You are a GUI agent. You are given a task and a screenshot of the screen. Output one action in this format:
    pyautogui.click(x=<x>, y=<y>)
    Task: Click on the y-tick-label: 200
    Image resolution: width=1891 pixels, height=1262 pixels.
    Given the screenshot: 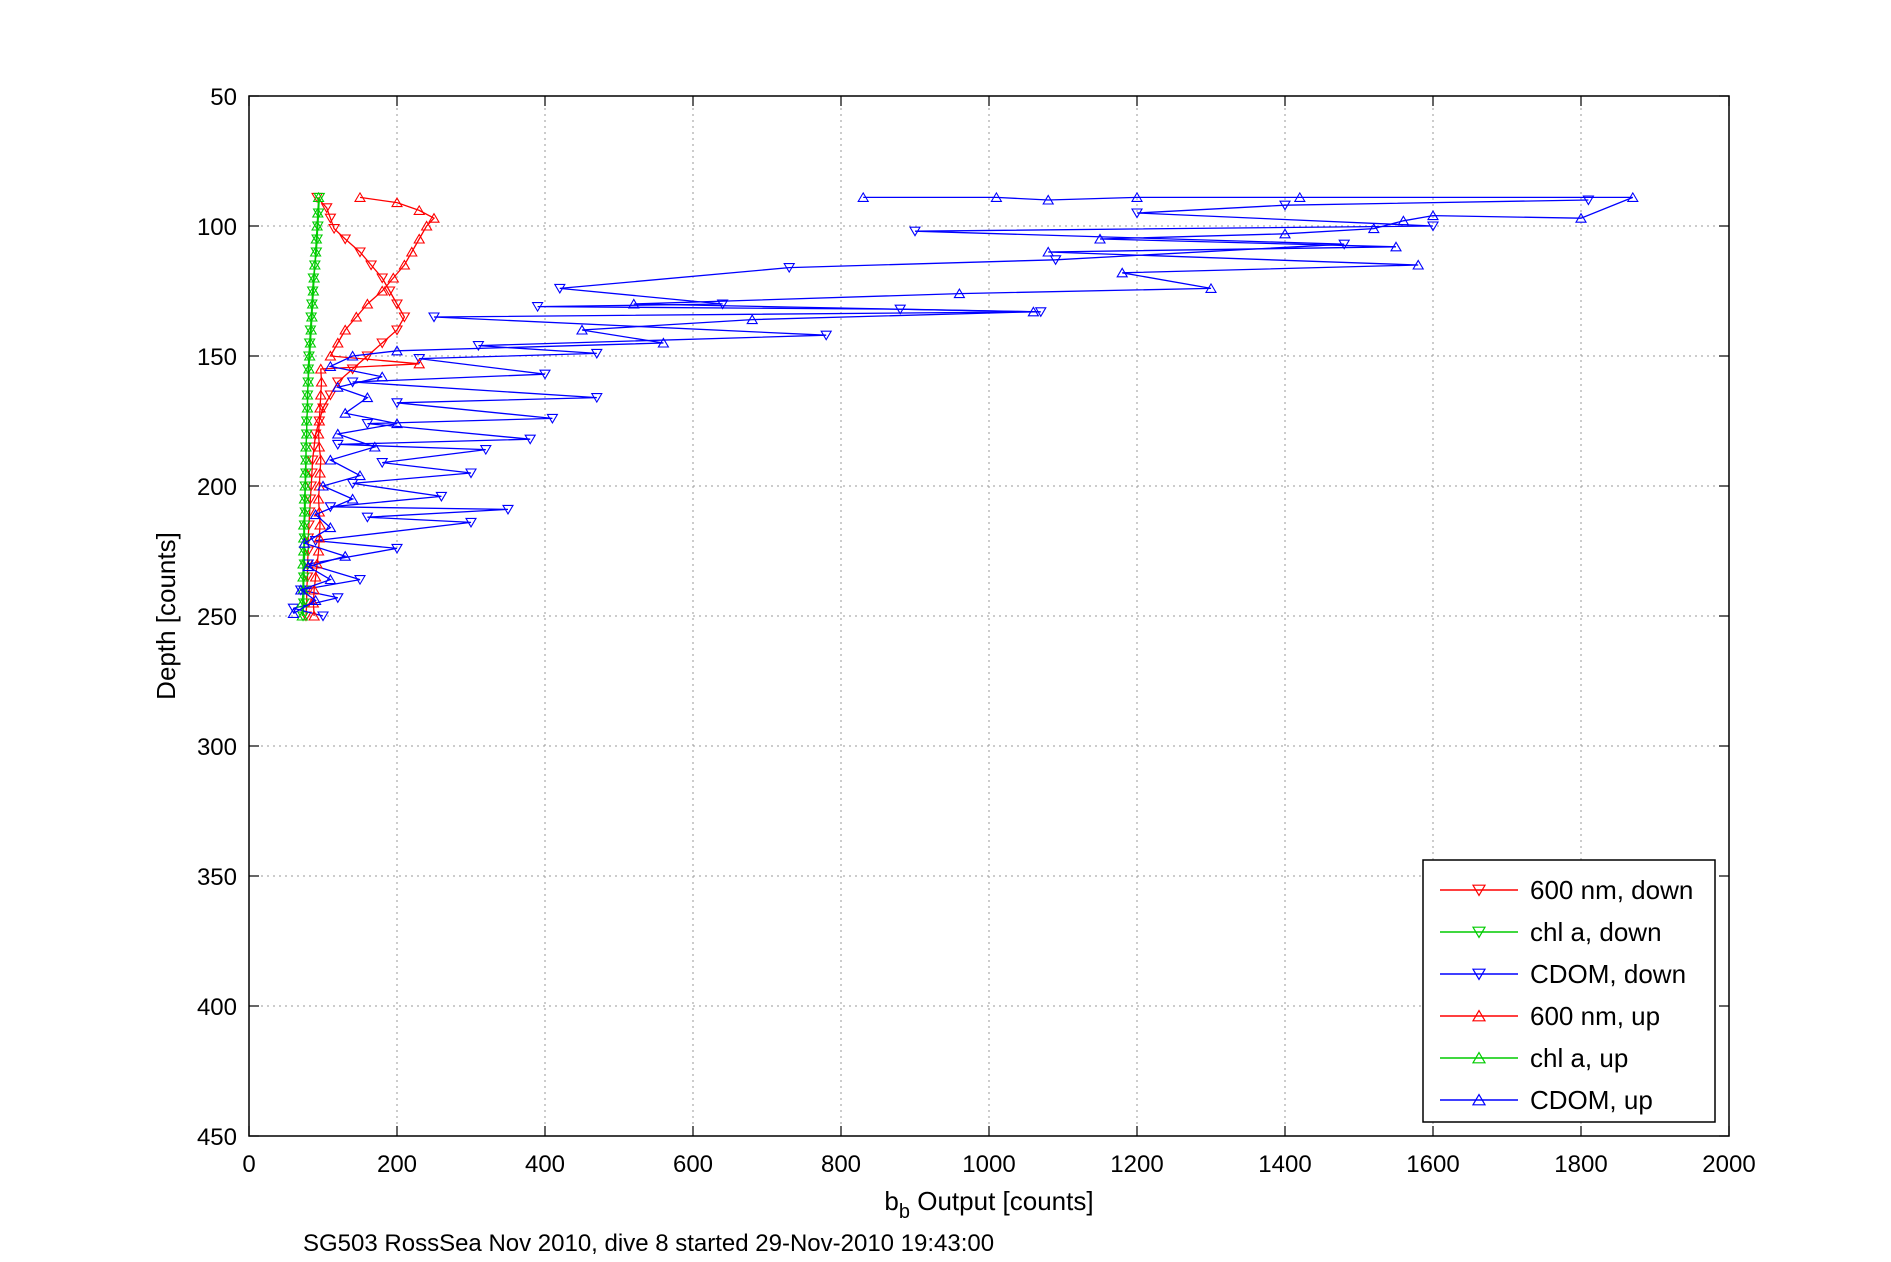 What is the action you would take?
    pyautogui.click(x=217, y=487)
    